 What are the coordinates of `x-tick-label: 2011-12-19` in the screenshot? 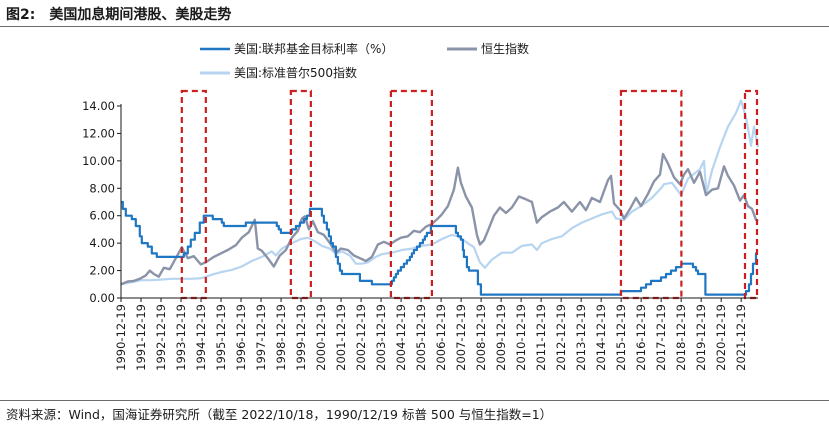 It's located at (541, 337).